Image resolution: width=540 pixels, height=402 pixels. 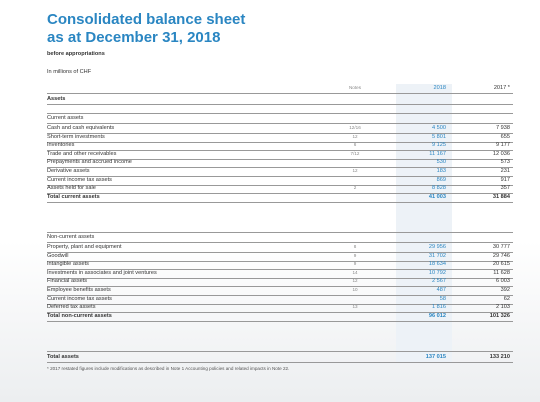 I want to click on subtitle: before appropriations, so click(x=76, y=54).